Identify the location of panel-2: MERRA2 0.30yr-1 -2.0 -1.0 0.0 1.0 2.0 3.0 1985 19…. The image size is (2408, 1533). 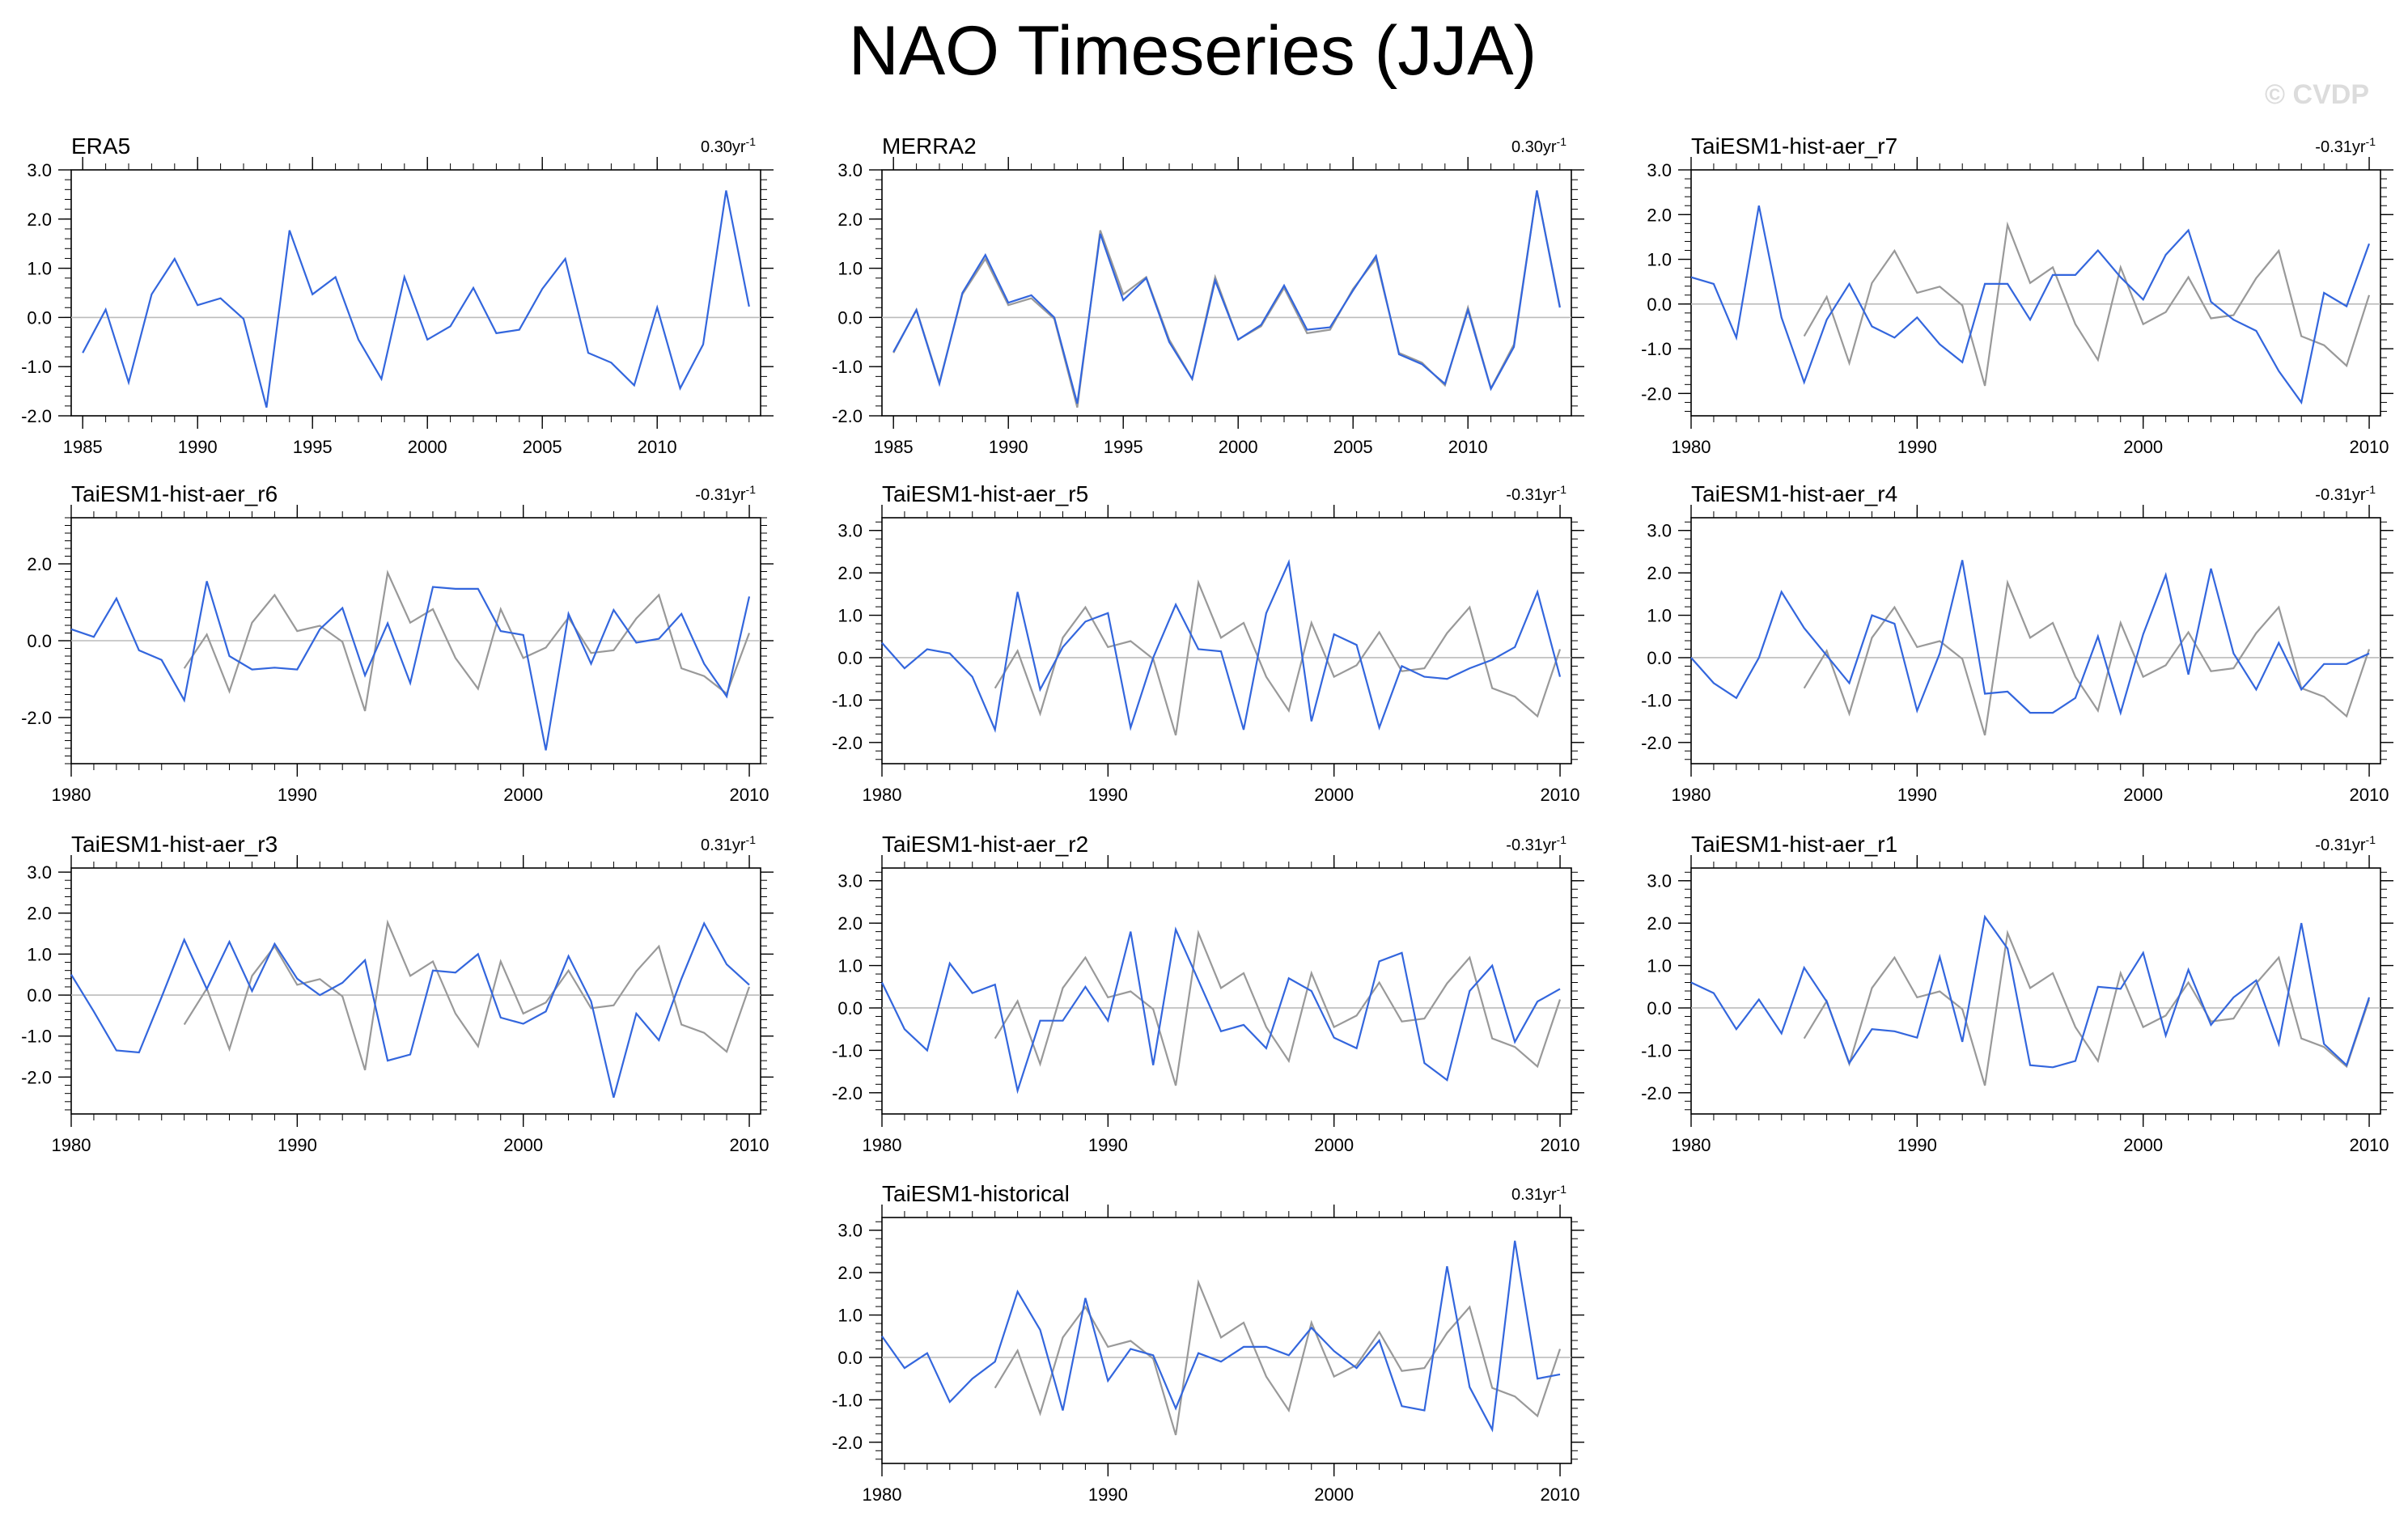
(1208, 295).